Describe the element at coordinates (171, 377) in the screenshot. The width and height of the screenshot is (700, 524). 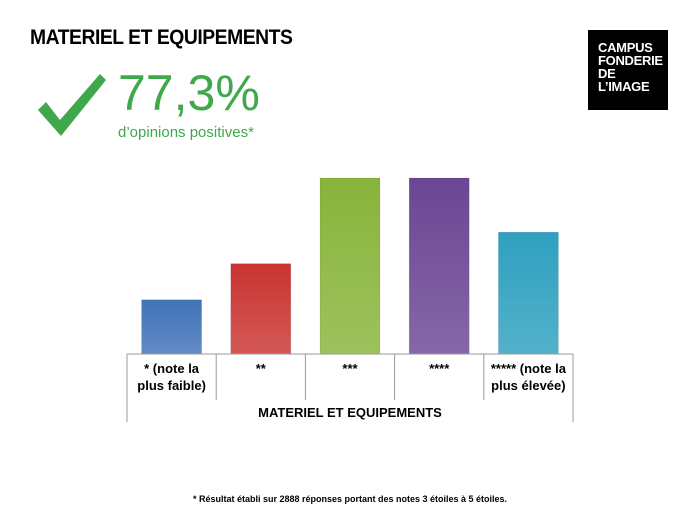
I see `tick-label-1: * (note la plus faible)` at that location.